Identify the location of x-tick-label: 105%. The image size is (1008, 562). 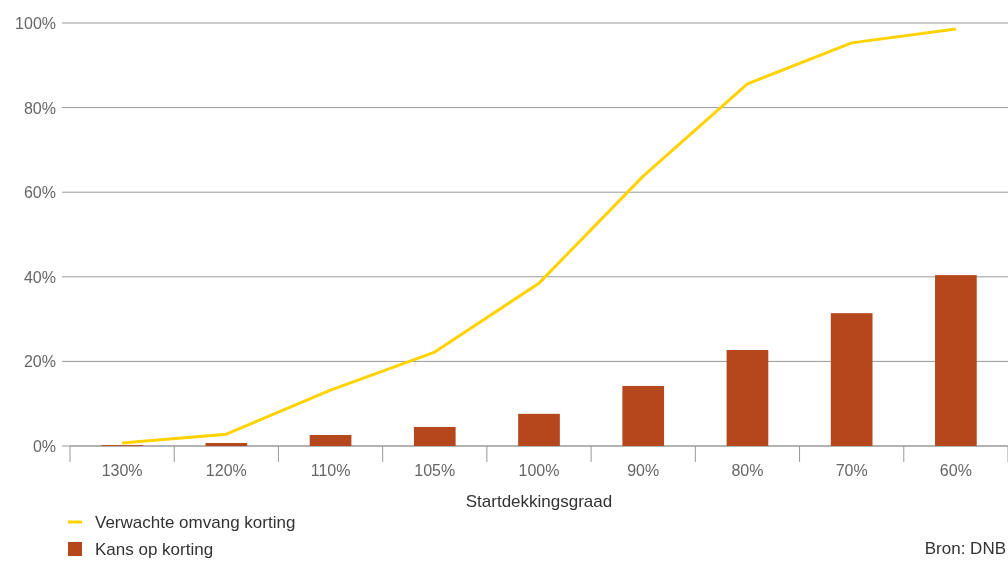
(435, 470).